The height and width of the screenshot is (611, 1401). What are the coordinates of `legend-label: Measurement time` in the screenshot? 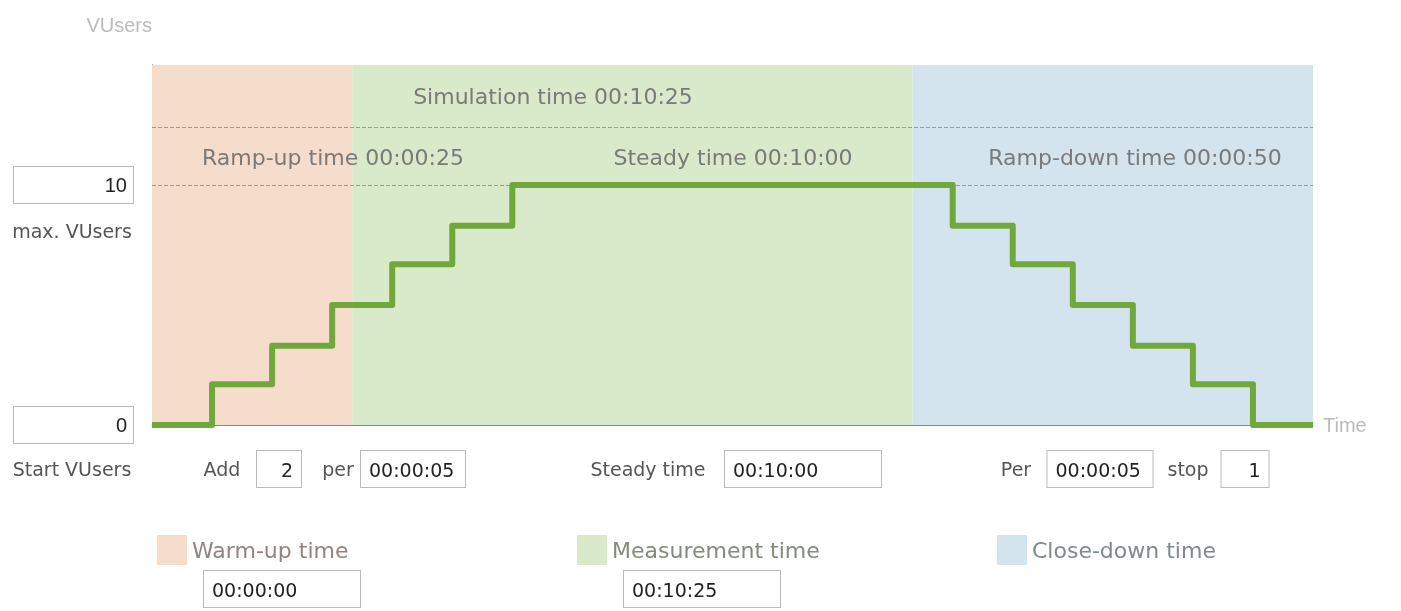 It's located at (716, 550).